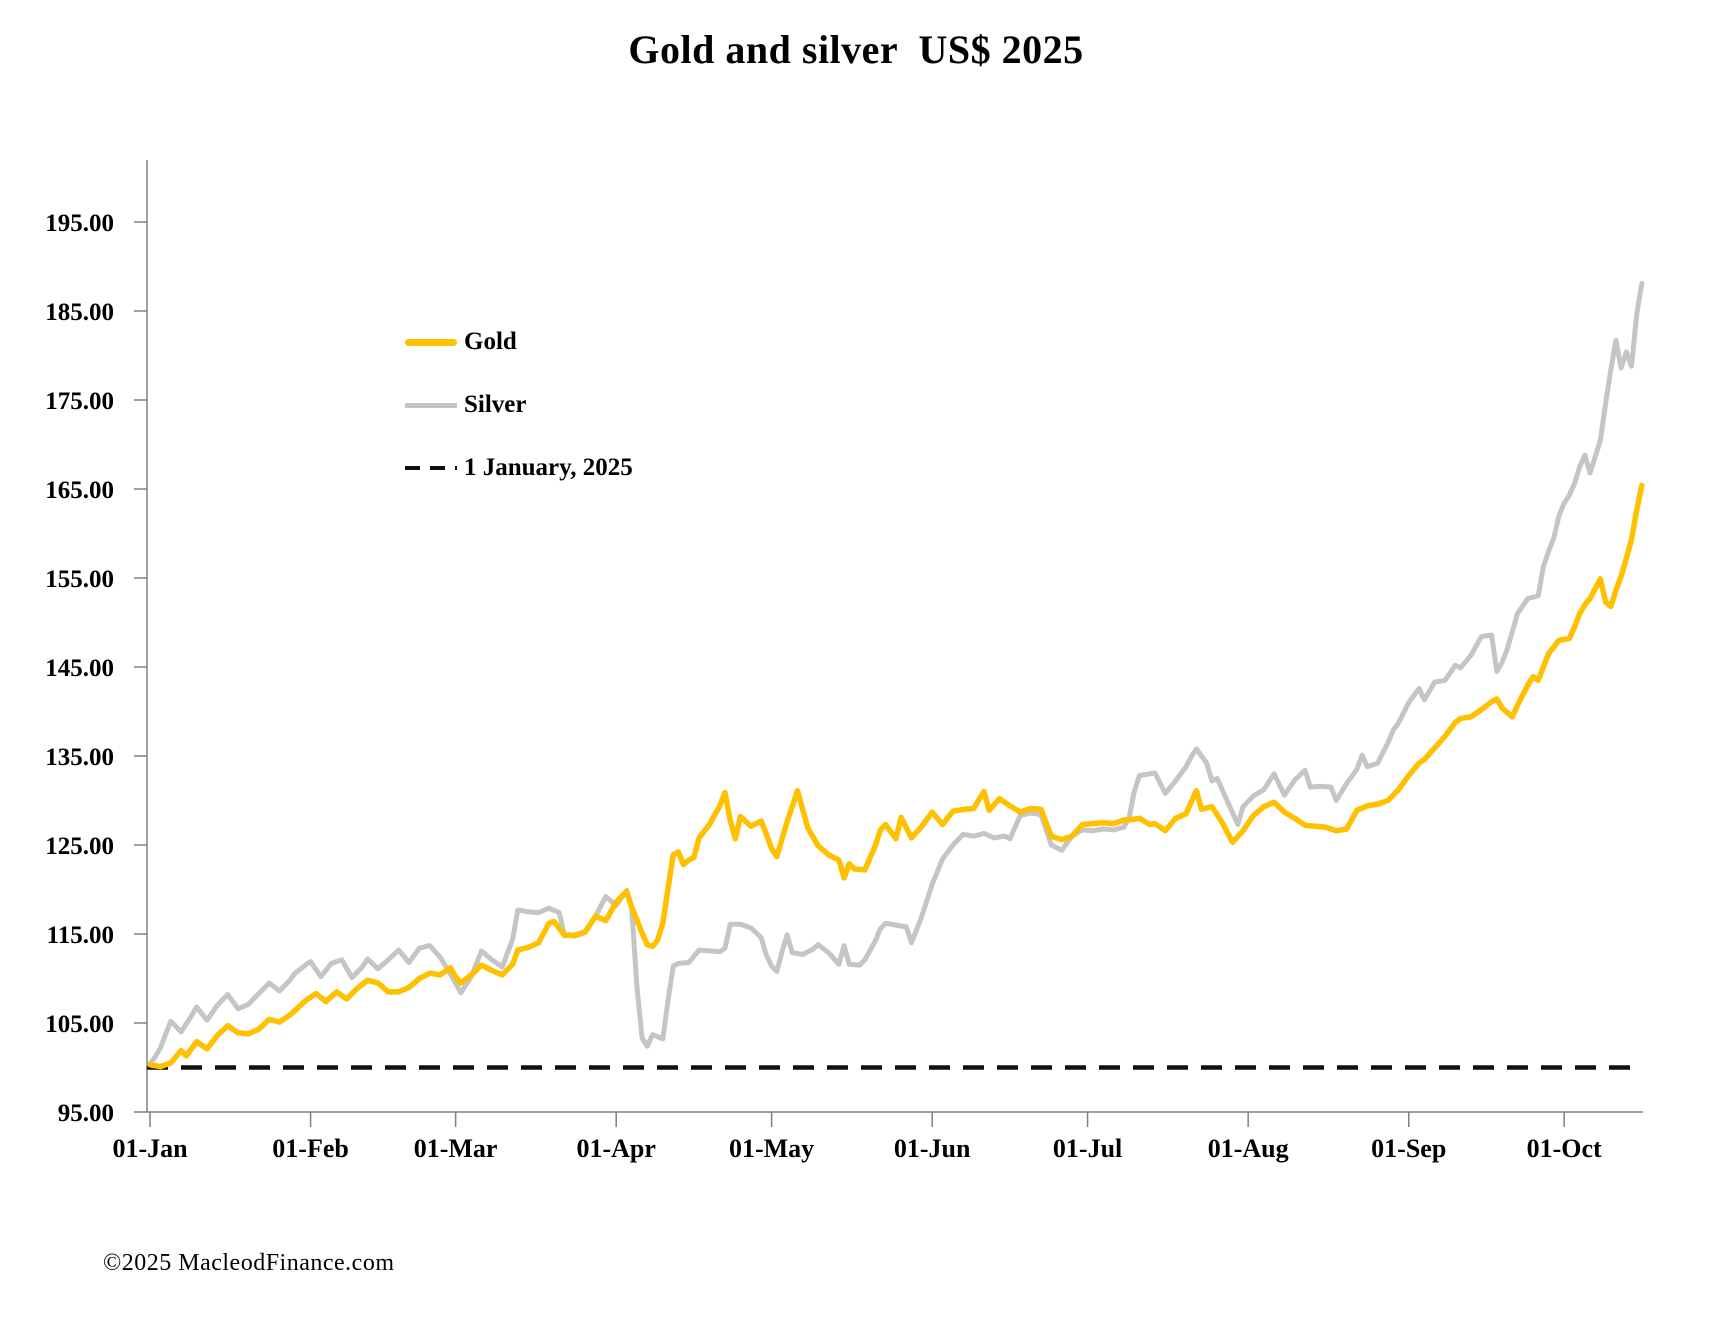  What do you see at coordinates (79, 579) in the screenshot?
I see `y-tick-label: 155.00` at bounding box center [79, 579].